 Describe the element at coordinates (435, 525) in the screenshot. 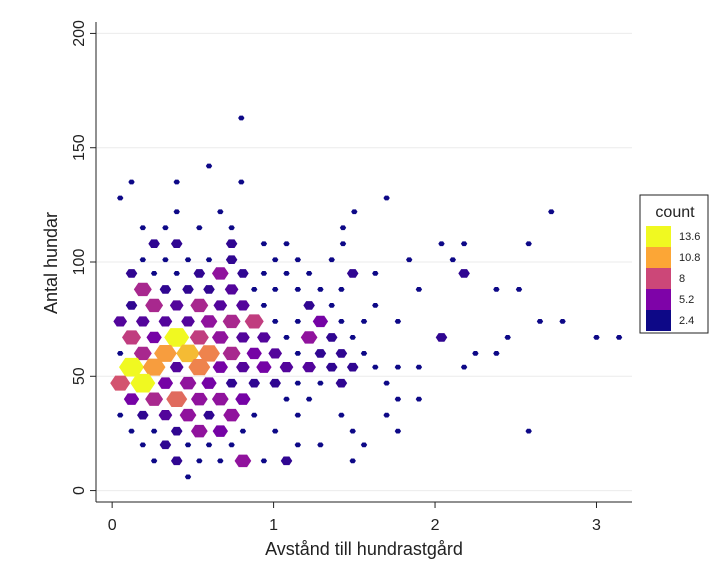

I see `x-tick-label-2: 2` at that location.